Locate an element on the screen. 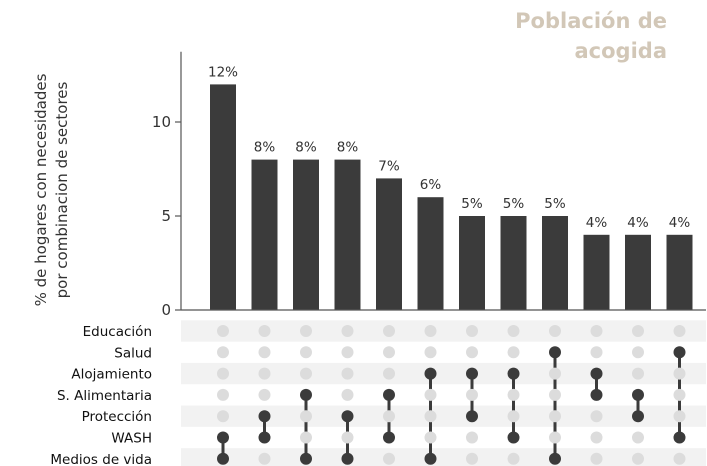  bar-value-label: 5% is located at coordinates (514, 204).